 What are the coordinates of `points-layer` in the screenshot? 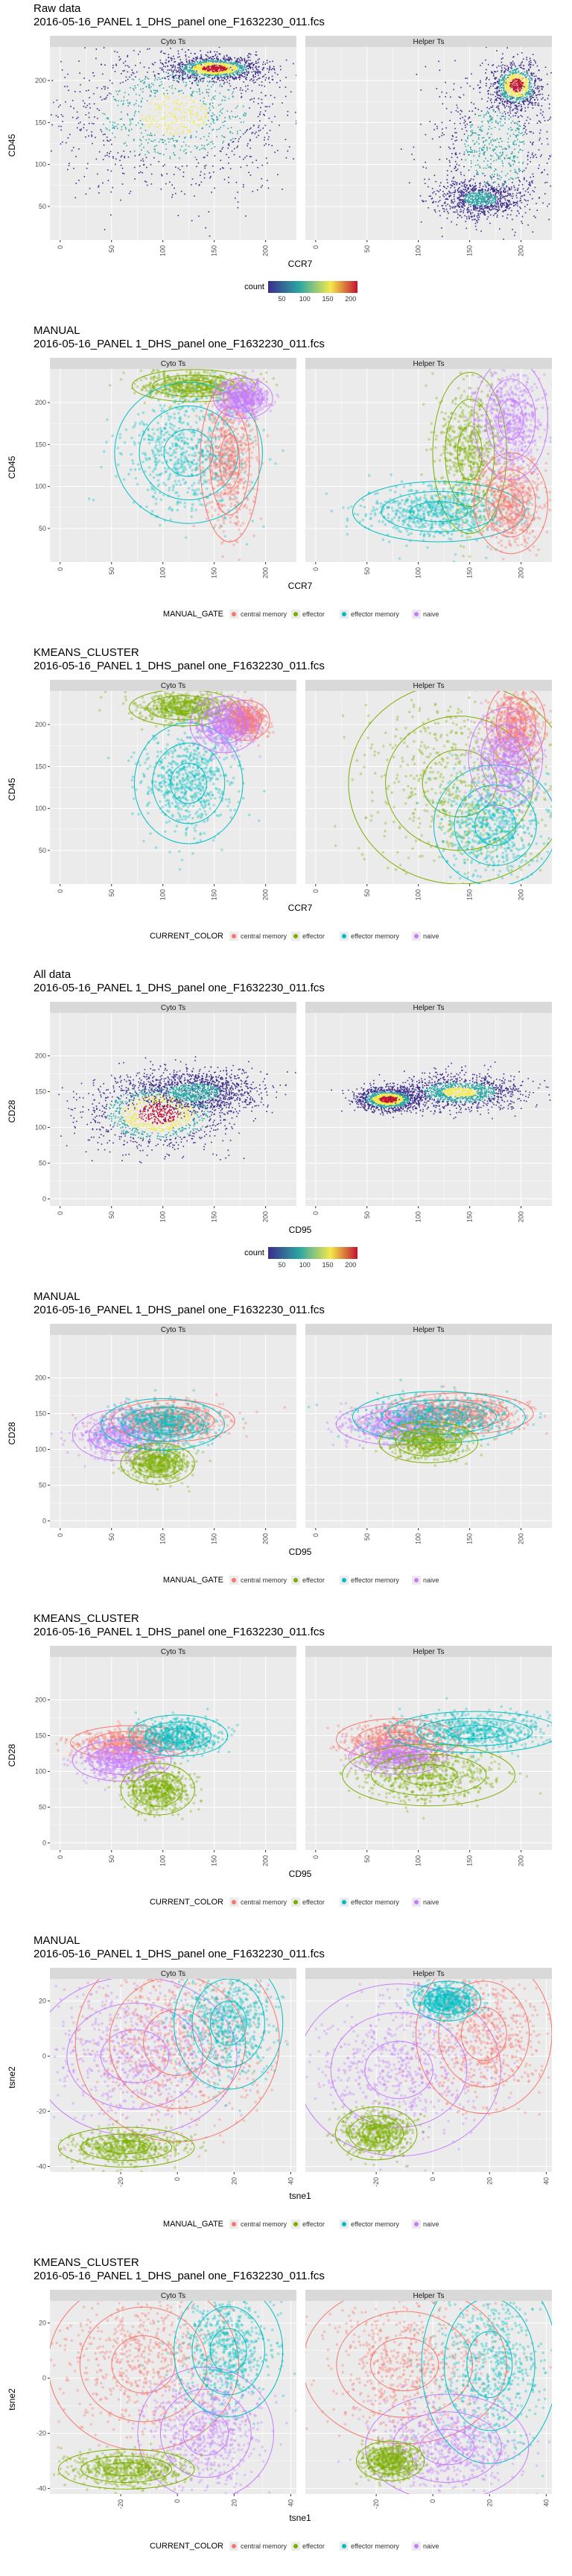 It's located at (476, 143).